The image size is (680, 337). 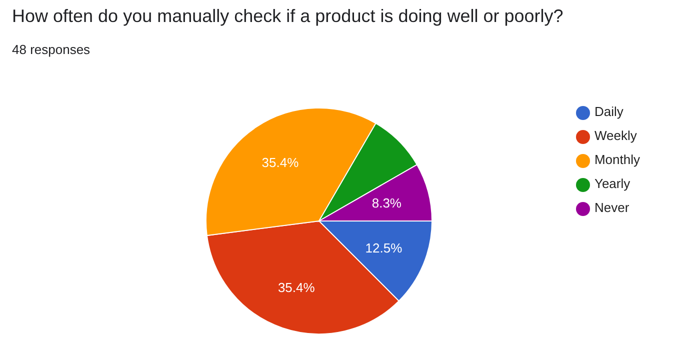 I want to click on chart-title: How often do you manually check if a product is doing well or poorly?, so click(x=288, y=16).